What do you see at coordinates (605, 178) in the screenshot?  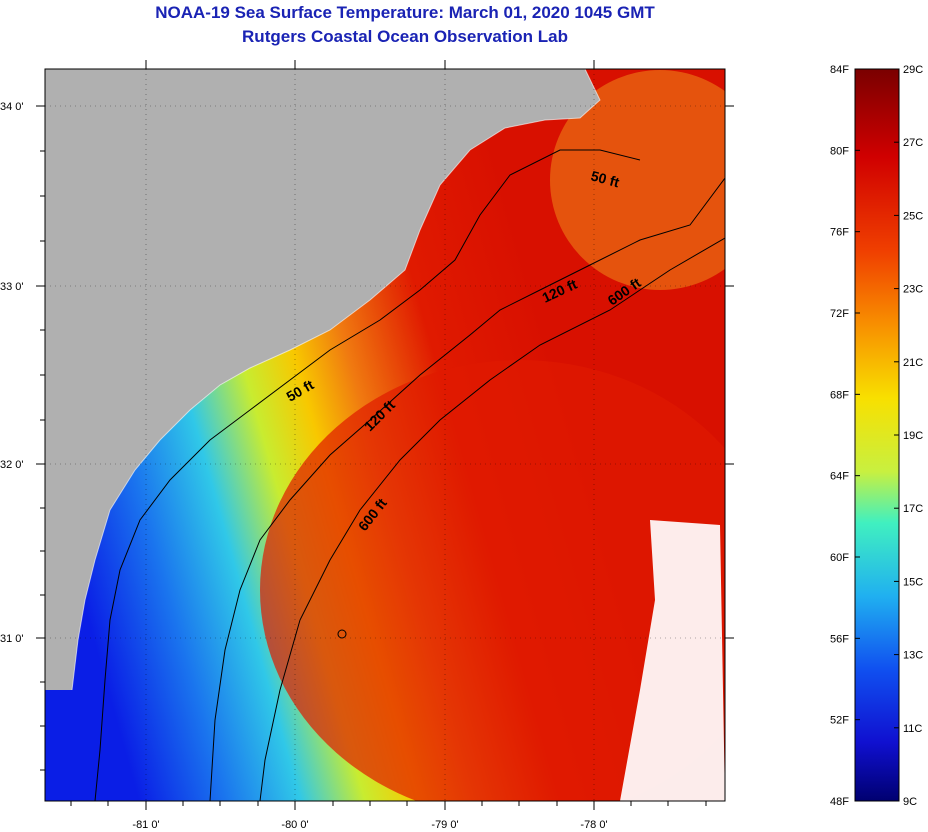 I see `contour-label-50ft-north: 50 ft` at bounding box center [605, 178].